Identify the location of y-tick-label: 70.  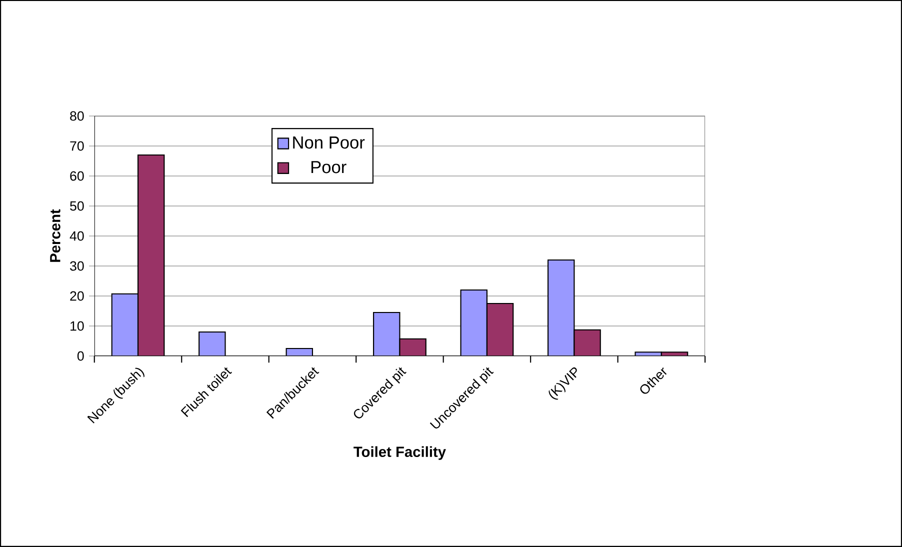
(77, 146).